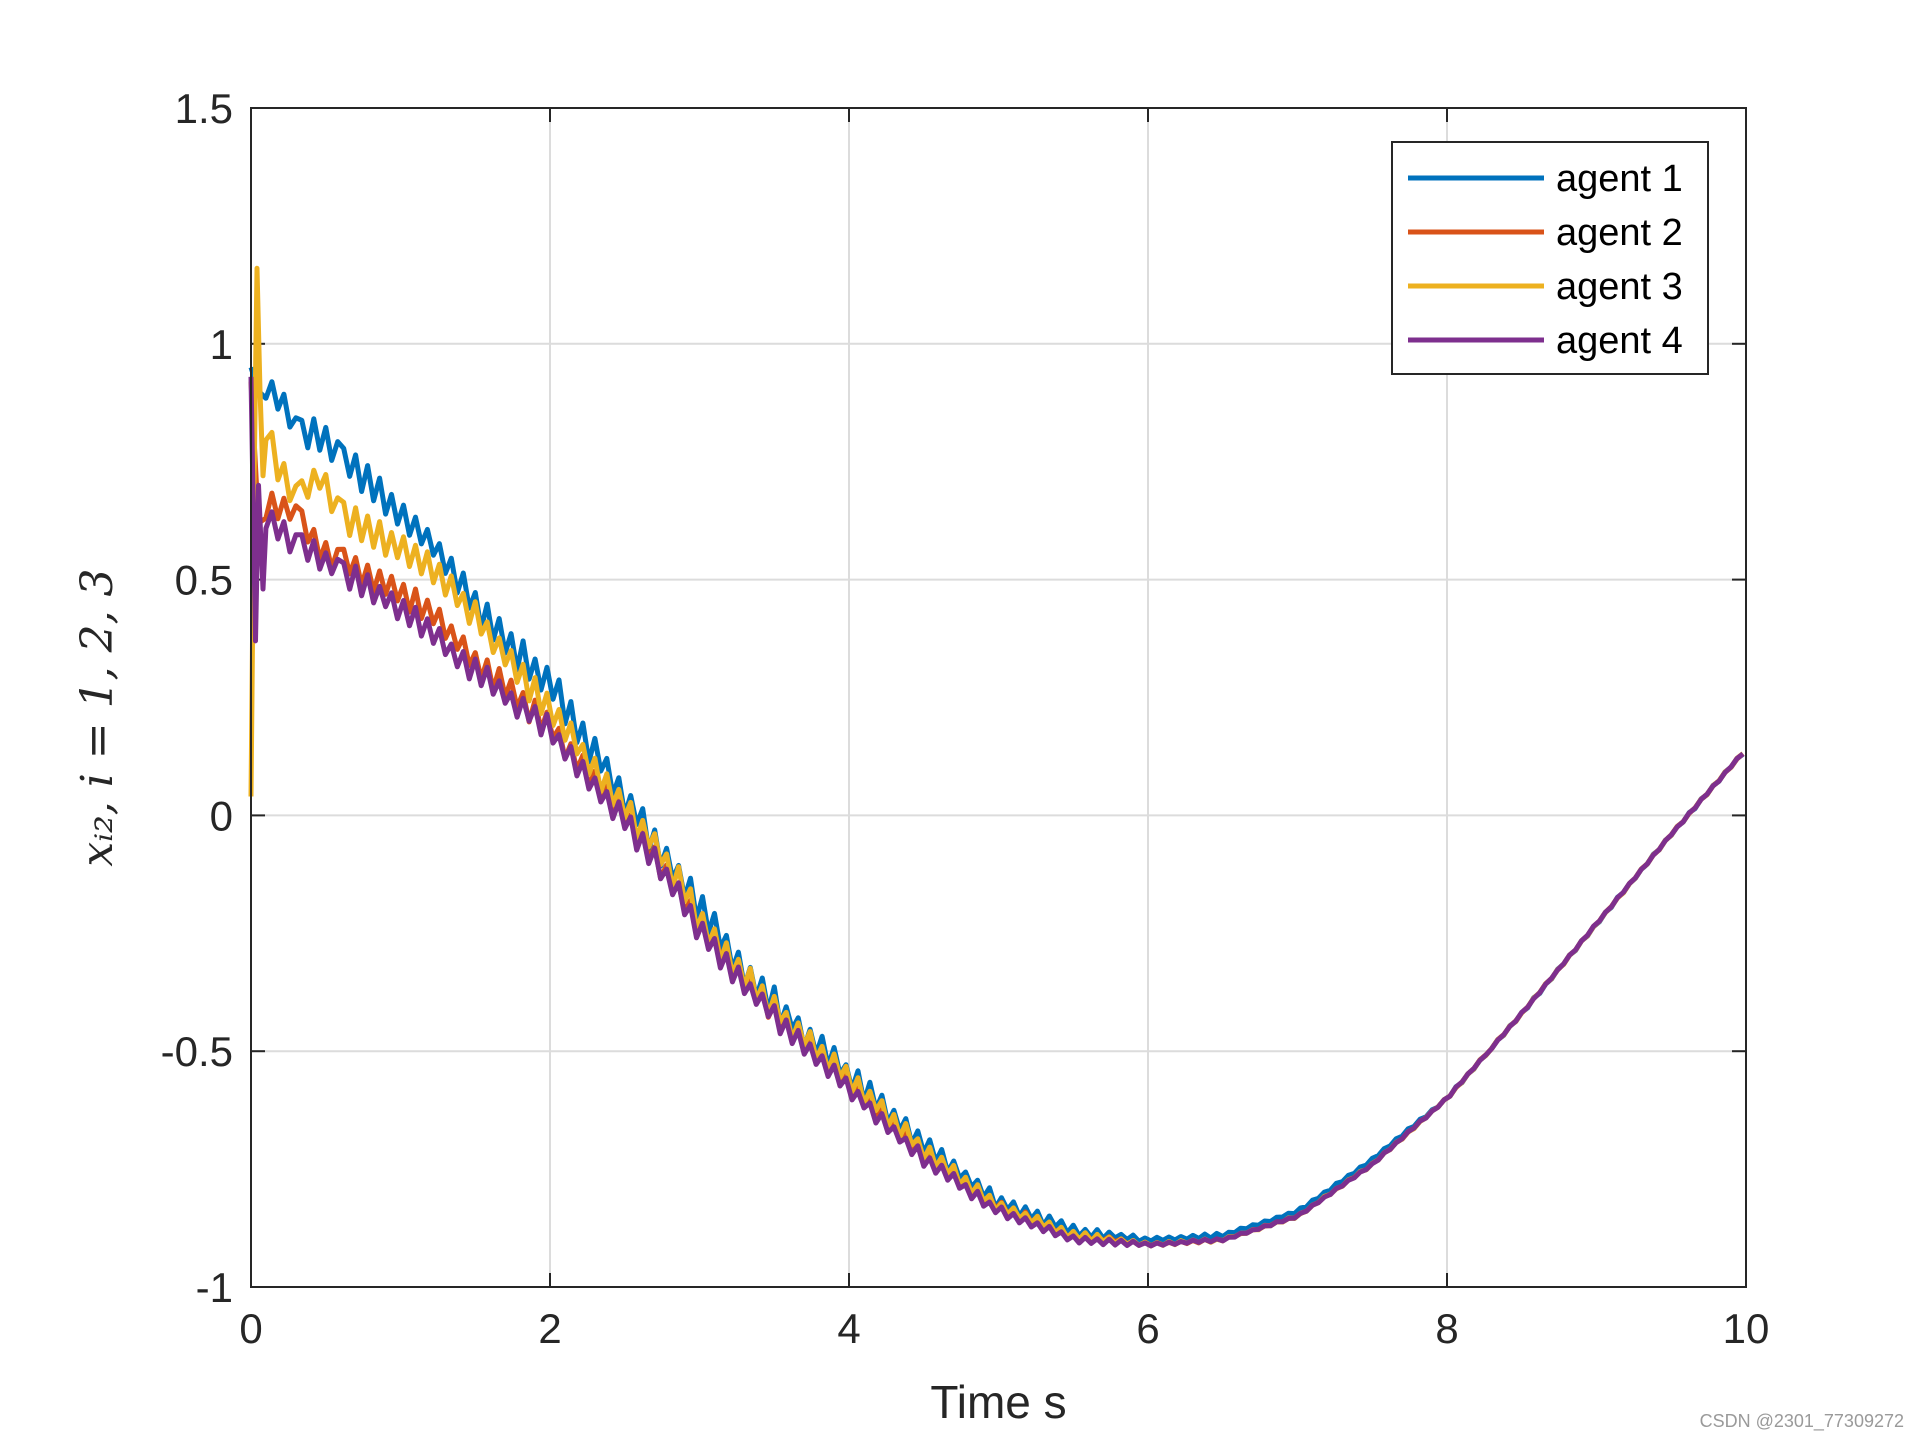 The height and width of the screenshot is (1440, 1920). What do you see at coordinates (221, 815) in the screenshot?
I see `y-tick-label: 0` at bounding box center [221, 815].